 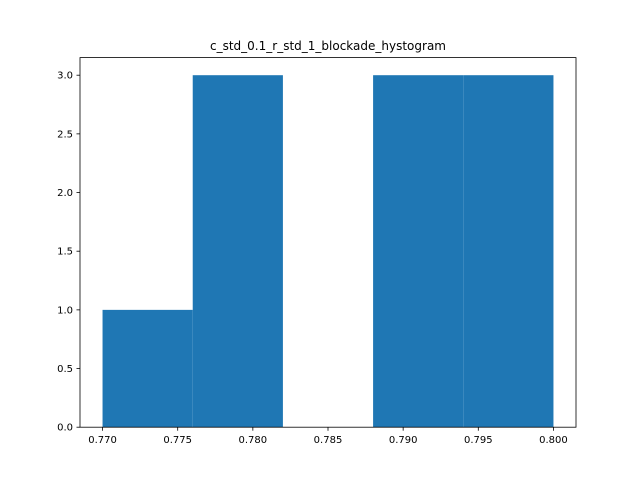 What do you see at coordinates (328, 440) in the screenshot?
I see `x-tick-label-3: 0.785` at bounding box center [328, 440].